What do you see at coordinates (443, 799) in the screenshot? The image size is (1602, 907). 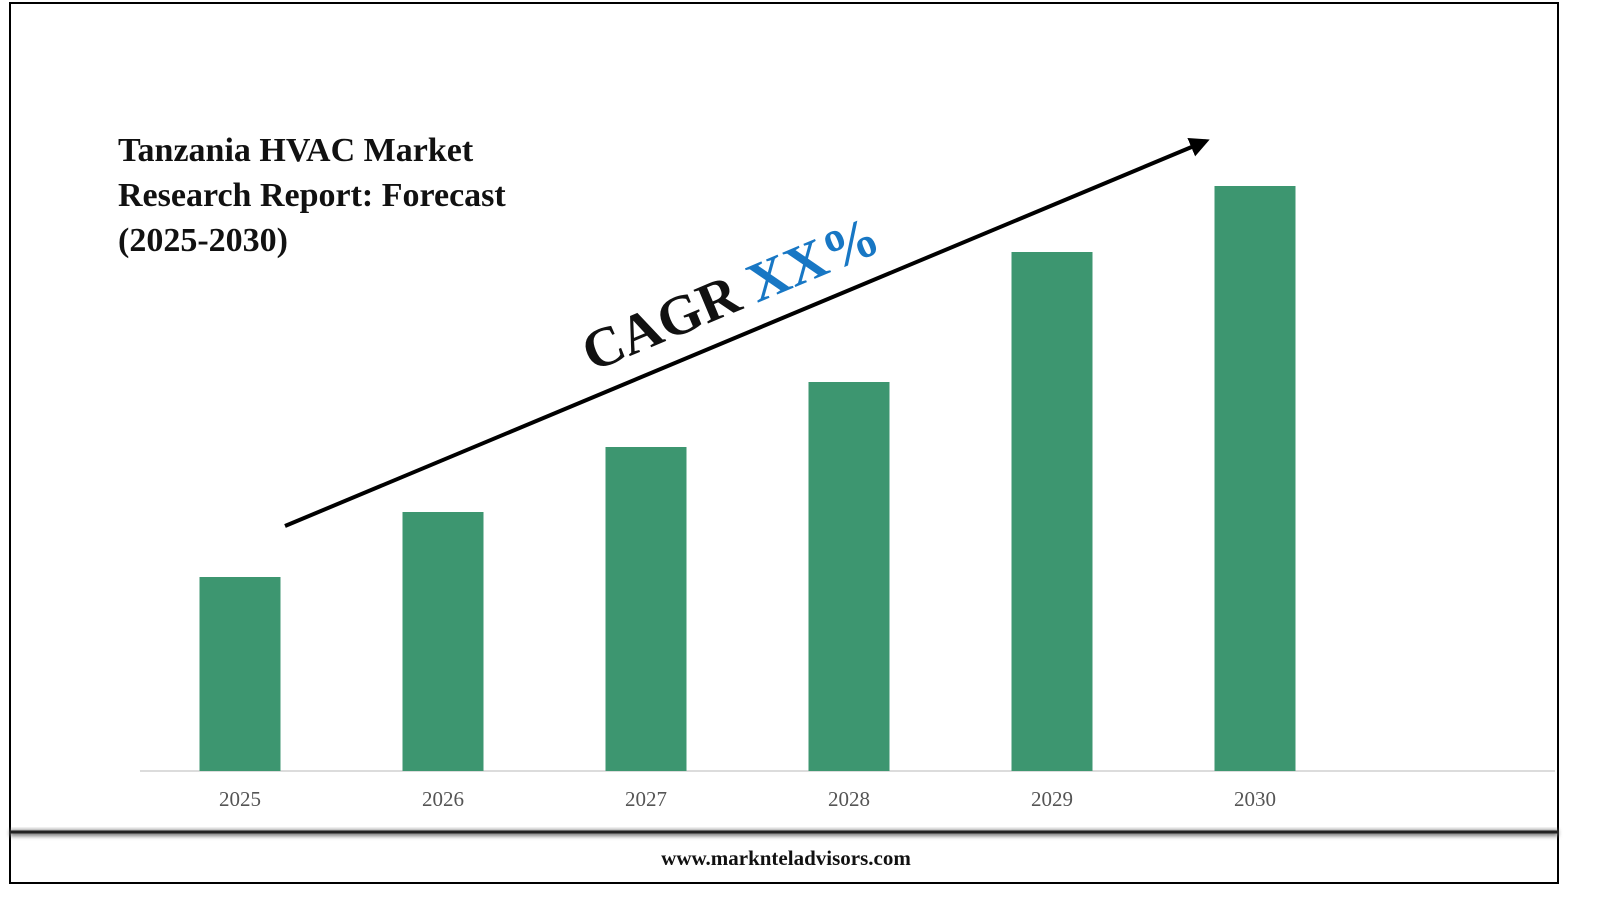 I see `x-tick-label: 2026` at bounding box center [443, 799].